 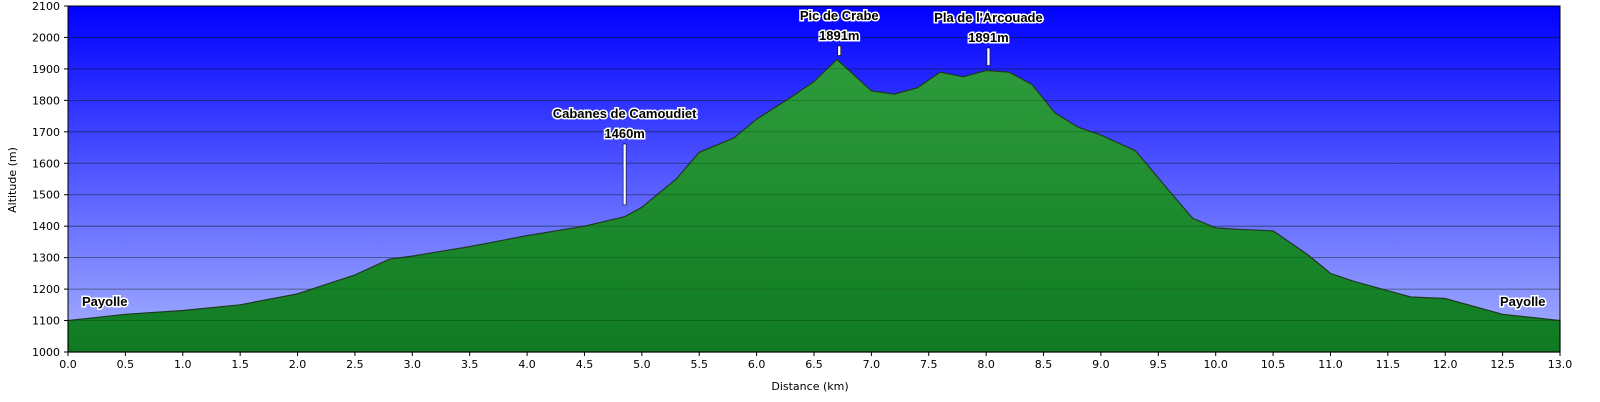 What do you see at coordinates (1445, 364) in the screenshot?
I see `x-tick-label: 12.0` at bounding box center [1445, 364].